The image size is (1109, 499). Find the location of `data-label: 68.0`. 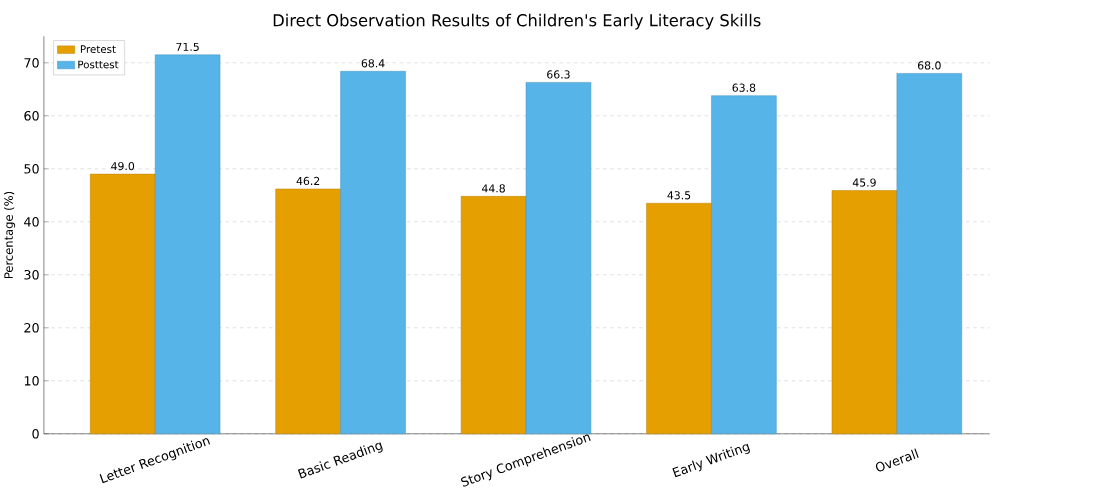

data-label: 68.0 is located at coordinates (929, 65).